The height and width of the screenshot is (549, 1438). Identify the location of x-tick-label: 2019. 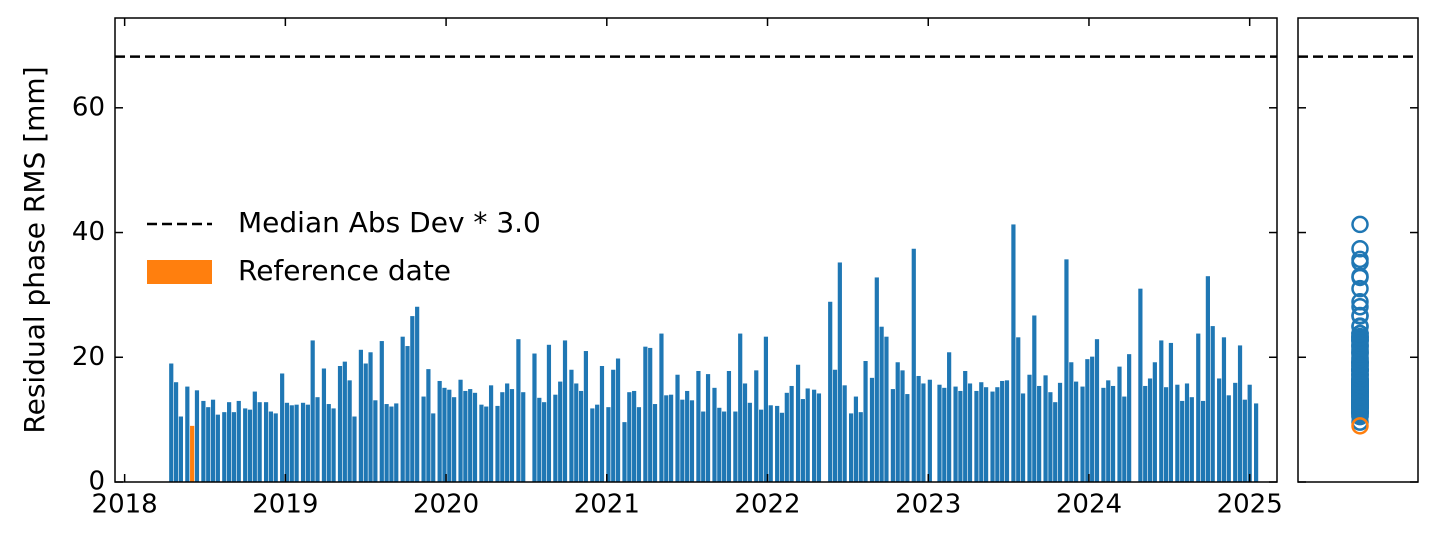
(285, 505).